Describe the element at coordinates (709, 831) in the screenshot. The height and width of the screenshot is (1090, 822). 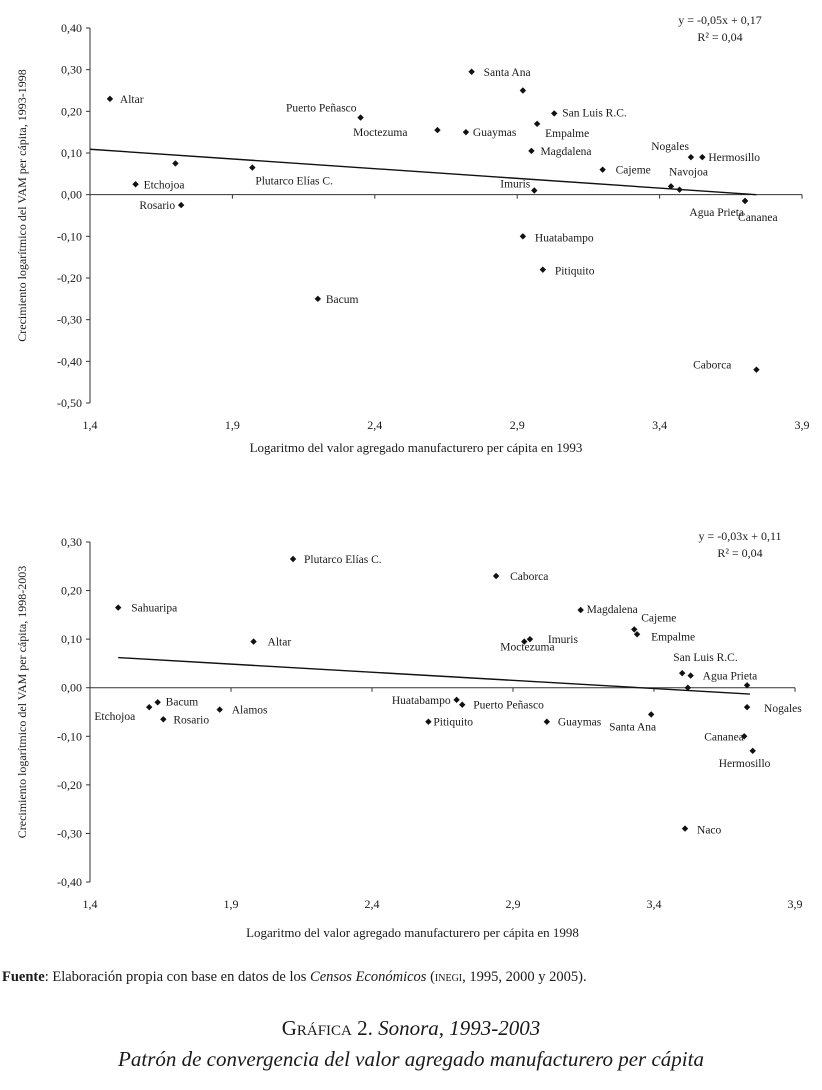
I see `point-label: Naco` at that location.